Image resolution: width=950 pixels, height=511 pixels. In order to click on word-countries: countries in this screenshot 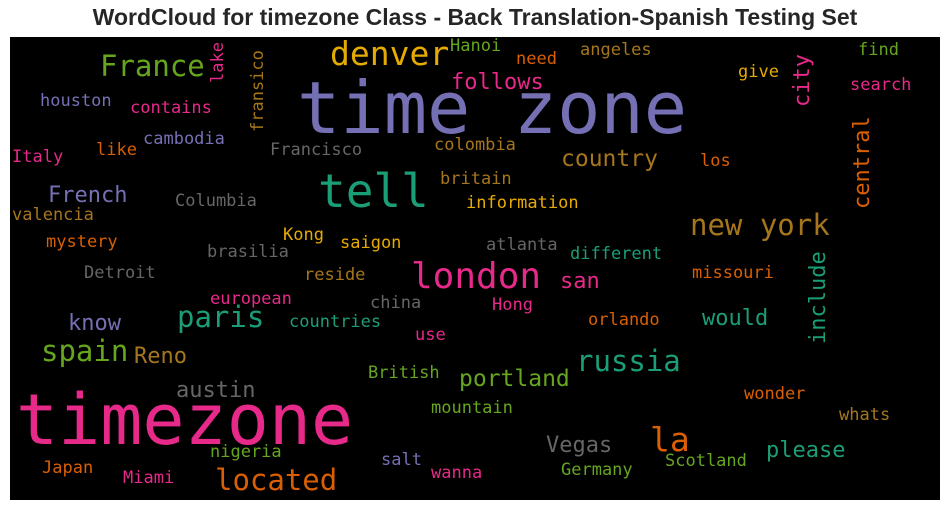, I will do `click(335, 322)`.